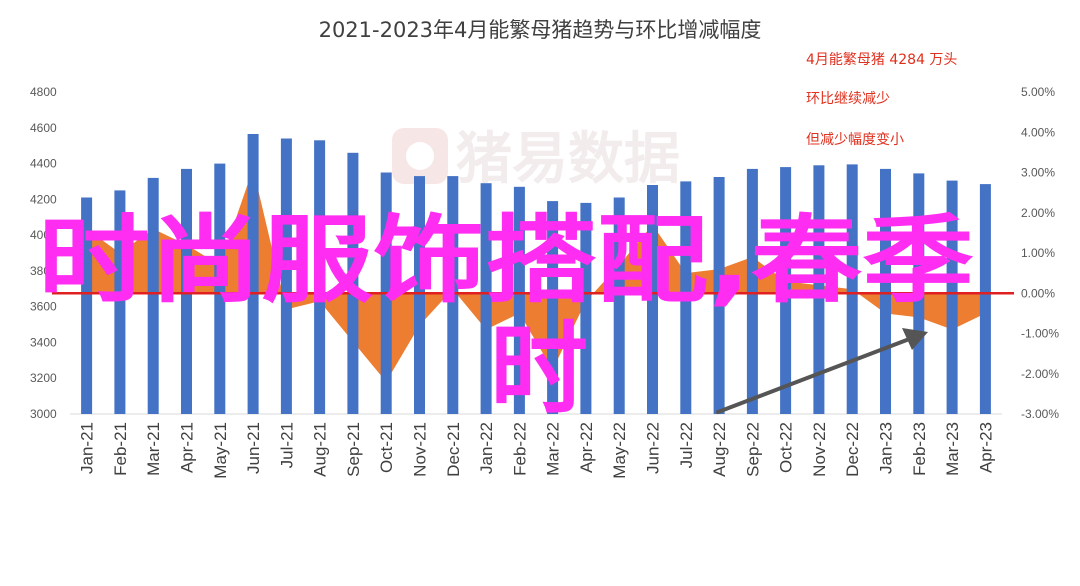 This screenshot has height=586, width=1080. Describe the element at coordinates (286, 445) in the screenshot. I see `x-tick-label: Jul-21` at that location.